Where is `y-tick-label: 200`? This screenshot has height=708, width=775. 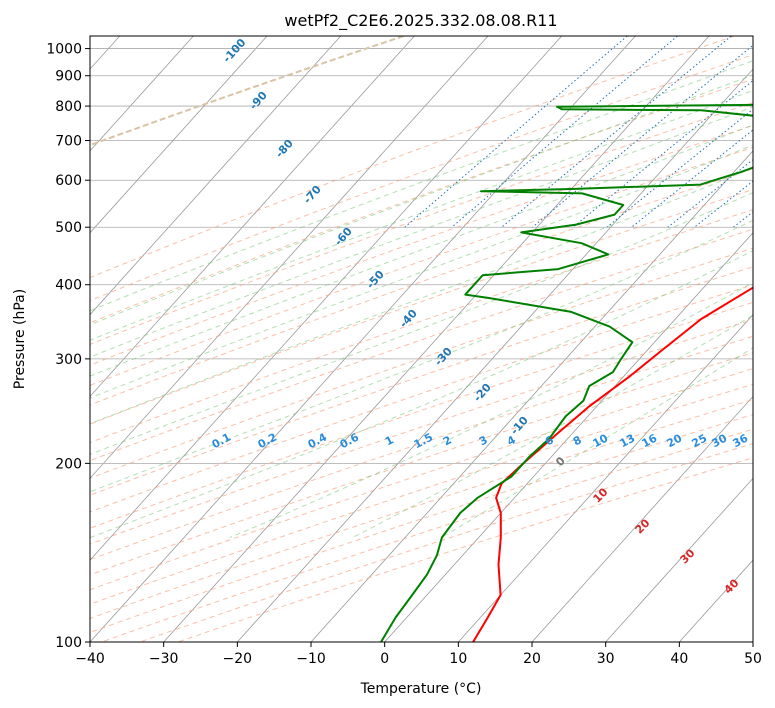
y-tick-label: 200 is located at coordinates (68, 464).